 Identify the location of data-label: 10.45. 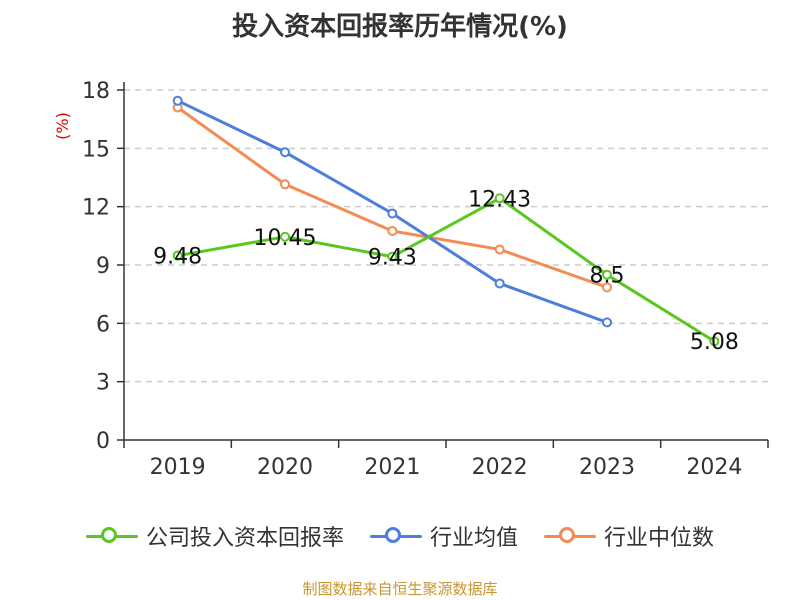
(285, 238).